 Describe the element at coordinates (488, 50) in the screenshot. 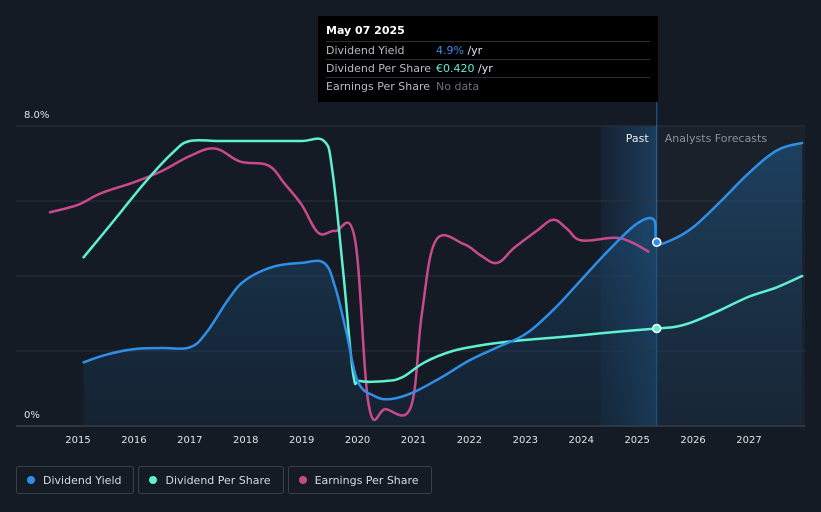

I see `tooltip-row-dividend-yield: Dividend Yield 4.9% /yr` at that location.